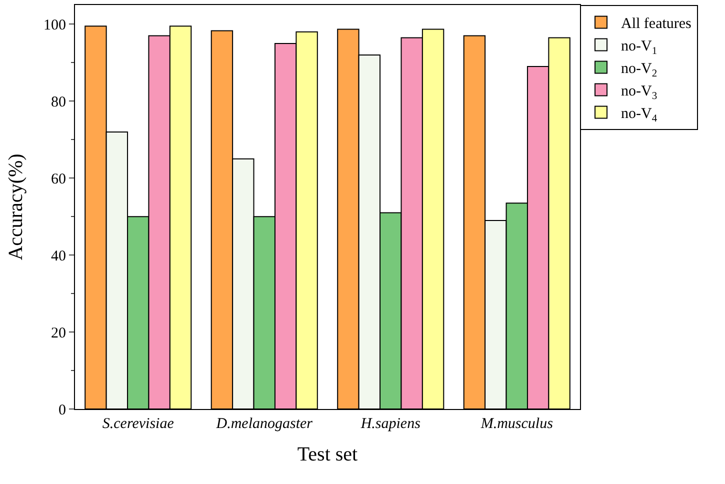 The height and width of the screenshot is (484, 725). What do you see at coordinates (58, 102) in the screenshot?
I see `y-tick-label: 80` at bounding box center [58, 102].